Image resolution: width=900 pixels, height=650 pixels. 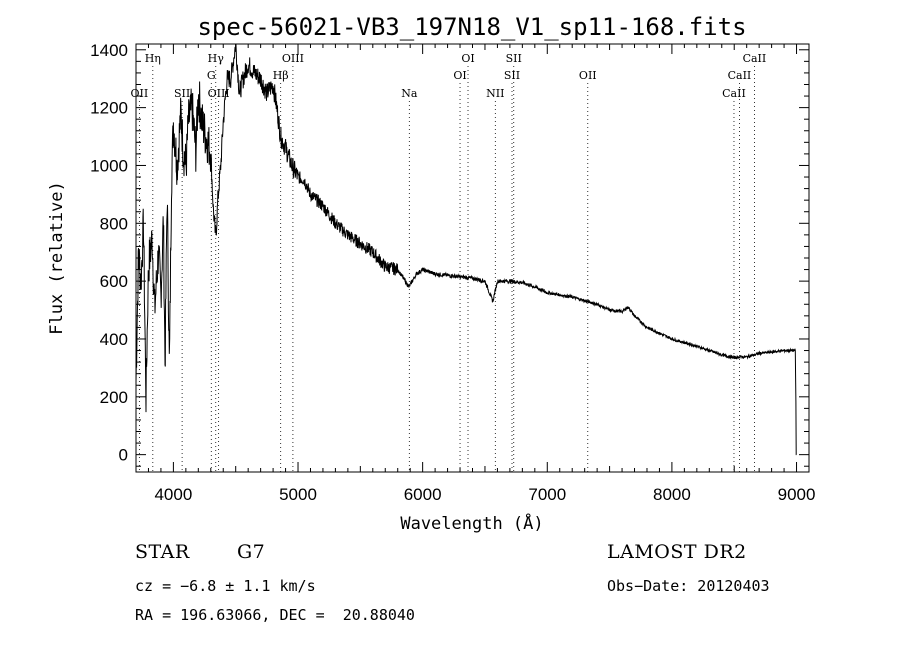 What do you see at coordinates (114, 339) in the screenshot?
I see `y-tick-label: 400` at bounding box center [114, 339].